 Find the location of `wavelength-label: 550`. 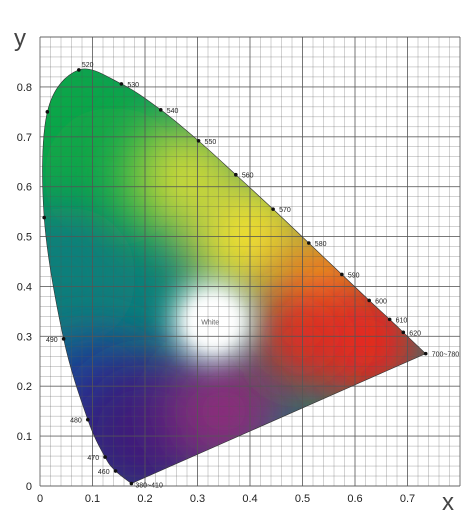

wavelength-label: 550 is located at coordinates (211, 142).